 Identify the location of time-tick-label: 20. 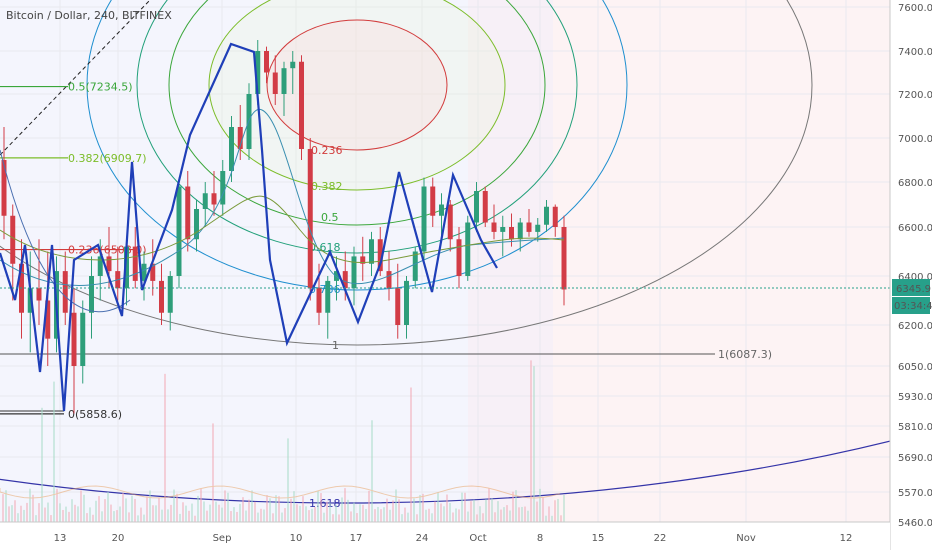
(118, 538).